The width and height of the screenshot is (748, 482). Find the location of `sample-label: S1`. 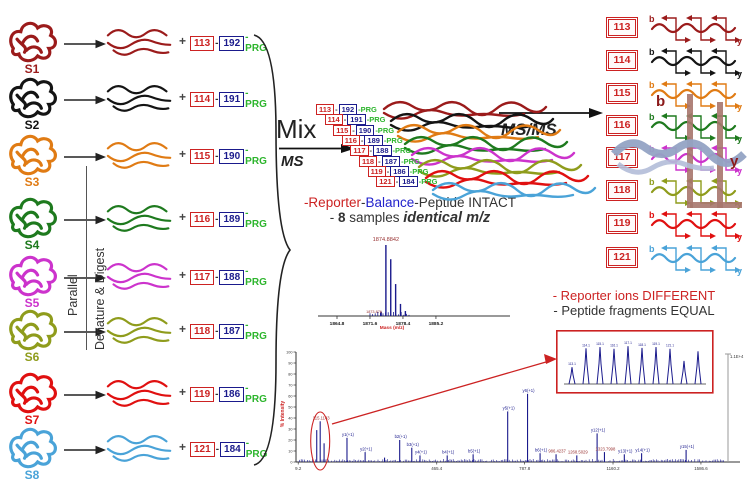

sample-label: S1 is located at coordinates (32, 69).